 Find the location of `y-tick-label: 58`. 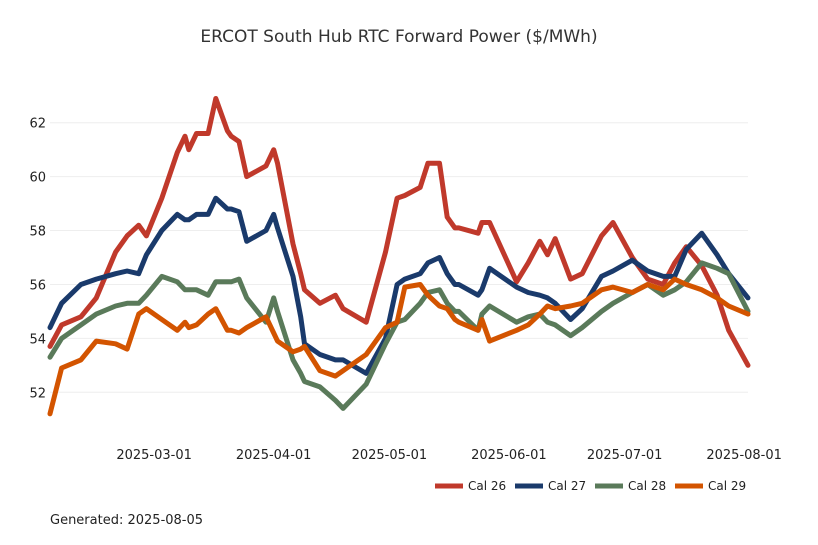

y-tick-label: 58 is located at coordinates (37, 232).